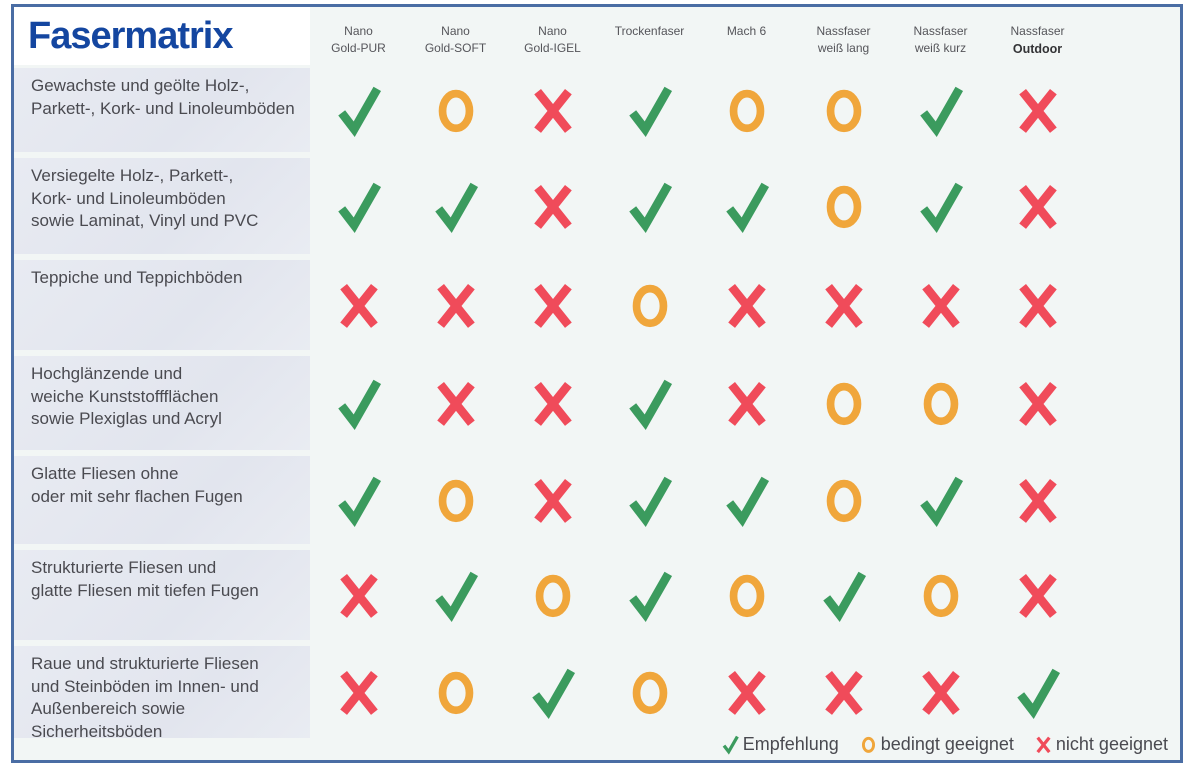 The width and height of the screenshot is (1200, 778). Describe the element at coordinates (1101, 744) in the screenshot. I see `legend-item-cross: nicht geeignet` at that location.